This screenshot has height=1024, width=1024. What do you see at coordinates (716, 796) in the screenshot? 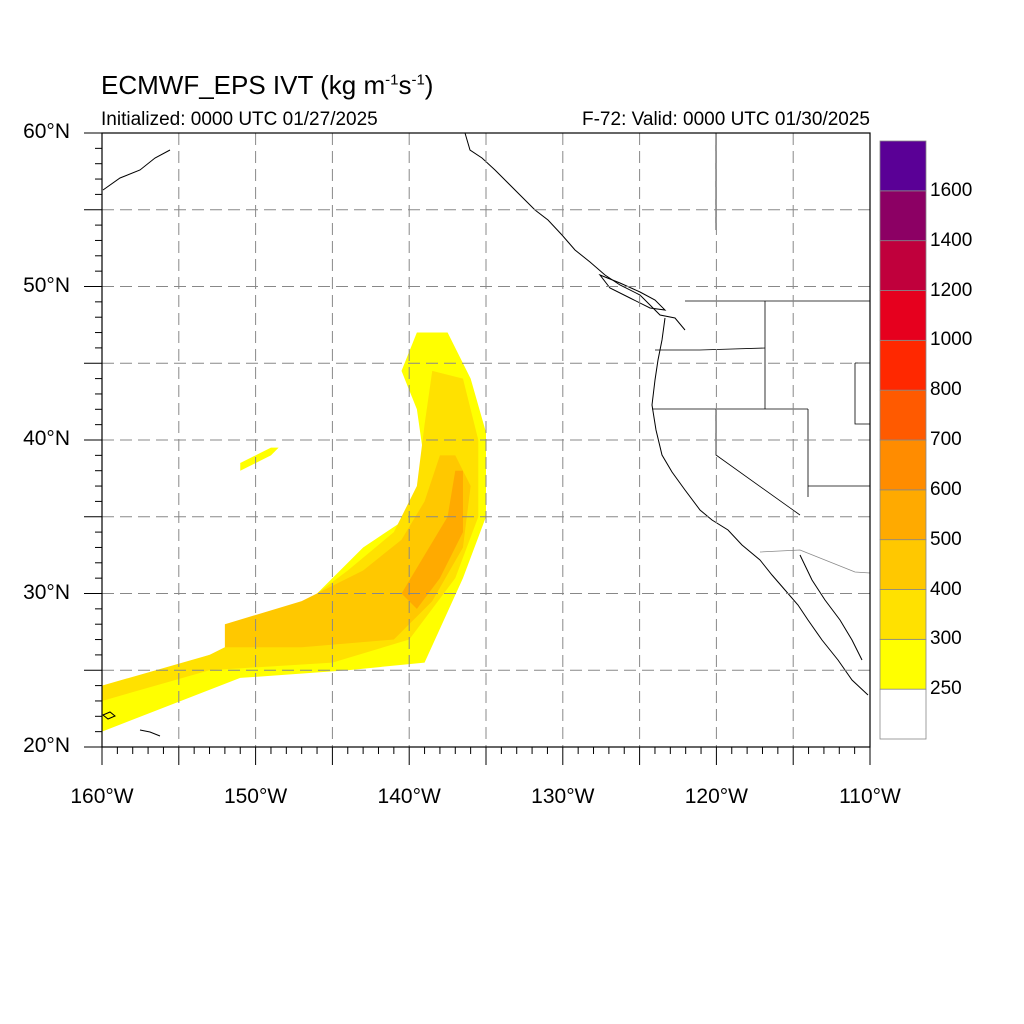
I see `lon-label: 120°W` at bounding box center [716, 796].